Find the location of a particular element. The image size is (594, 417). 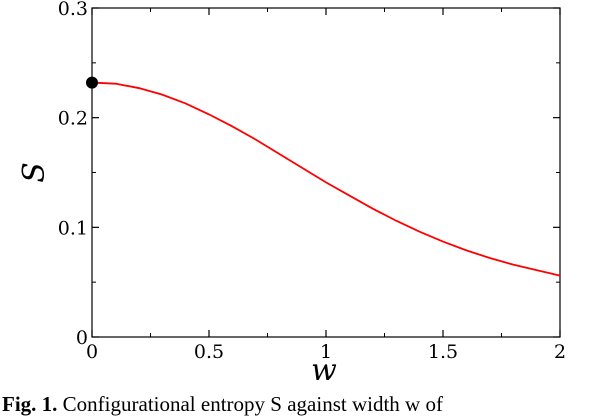

x-tick-label: 0 is located at coordinates (92, 352).